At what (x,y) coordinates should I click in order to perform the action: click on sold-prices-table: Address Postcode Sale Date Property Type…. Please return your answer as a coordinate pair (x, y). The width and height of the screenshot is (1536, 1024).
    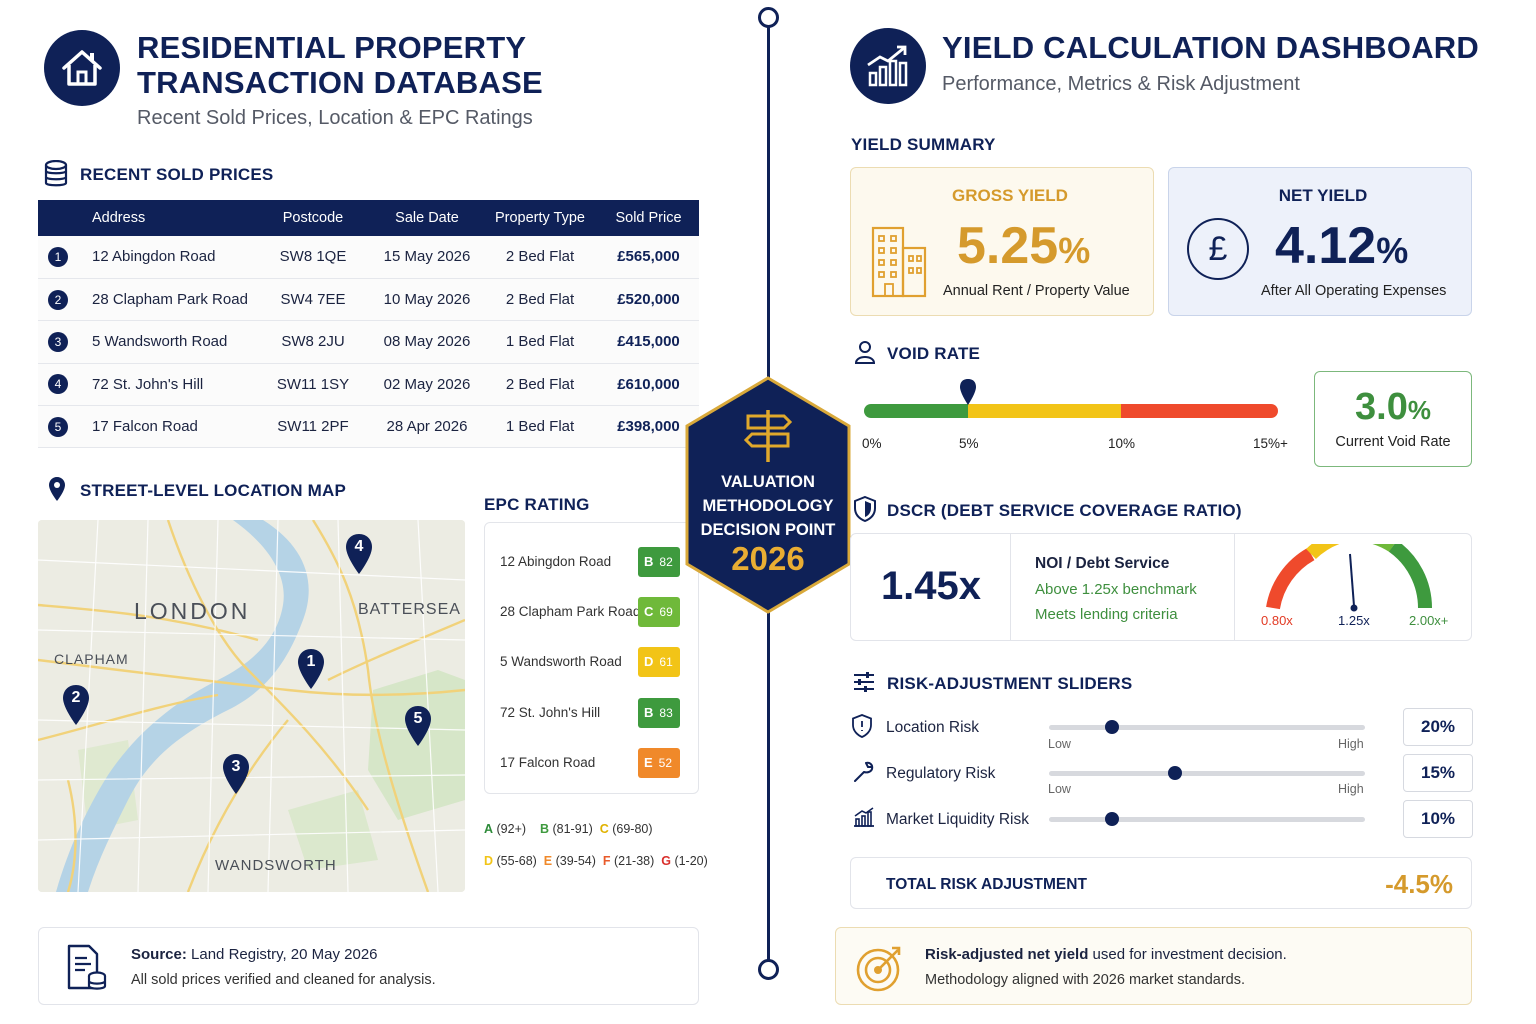
    Looking at the image, I should click on (368, 324).